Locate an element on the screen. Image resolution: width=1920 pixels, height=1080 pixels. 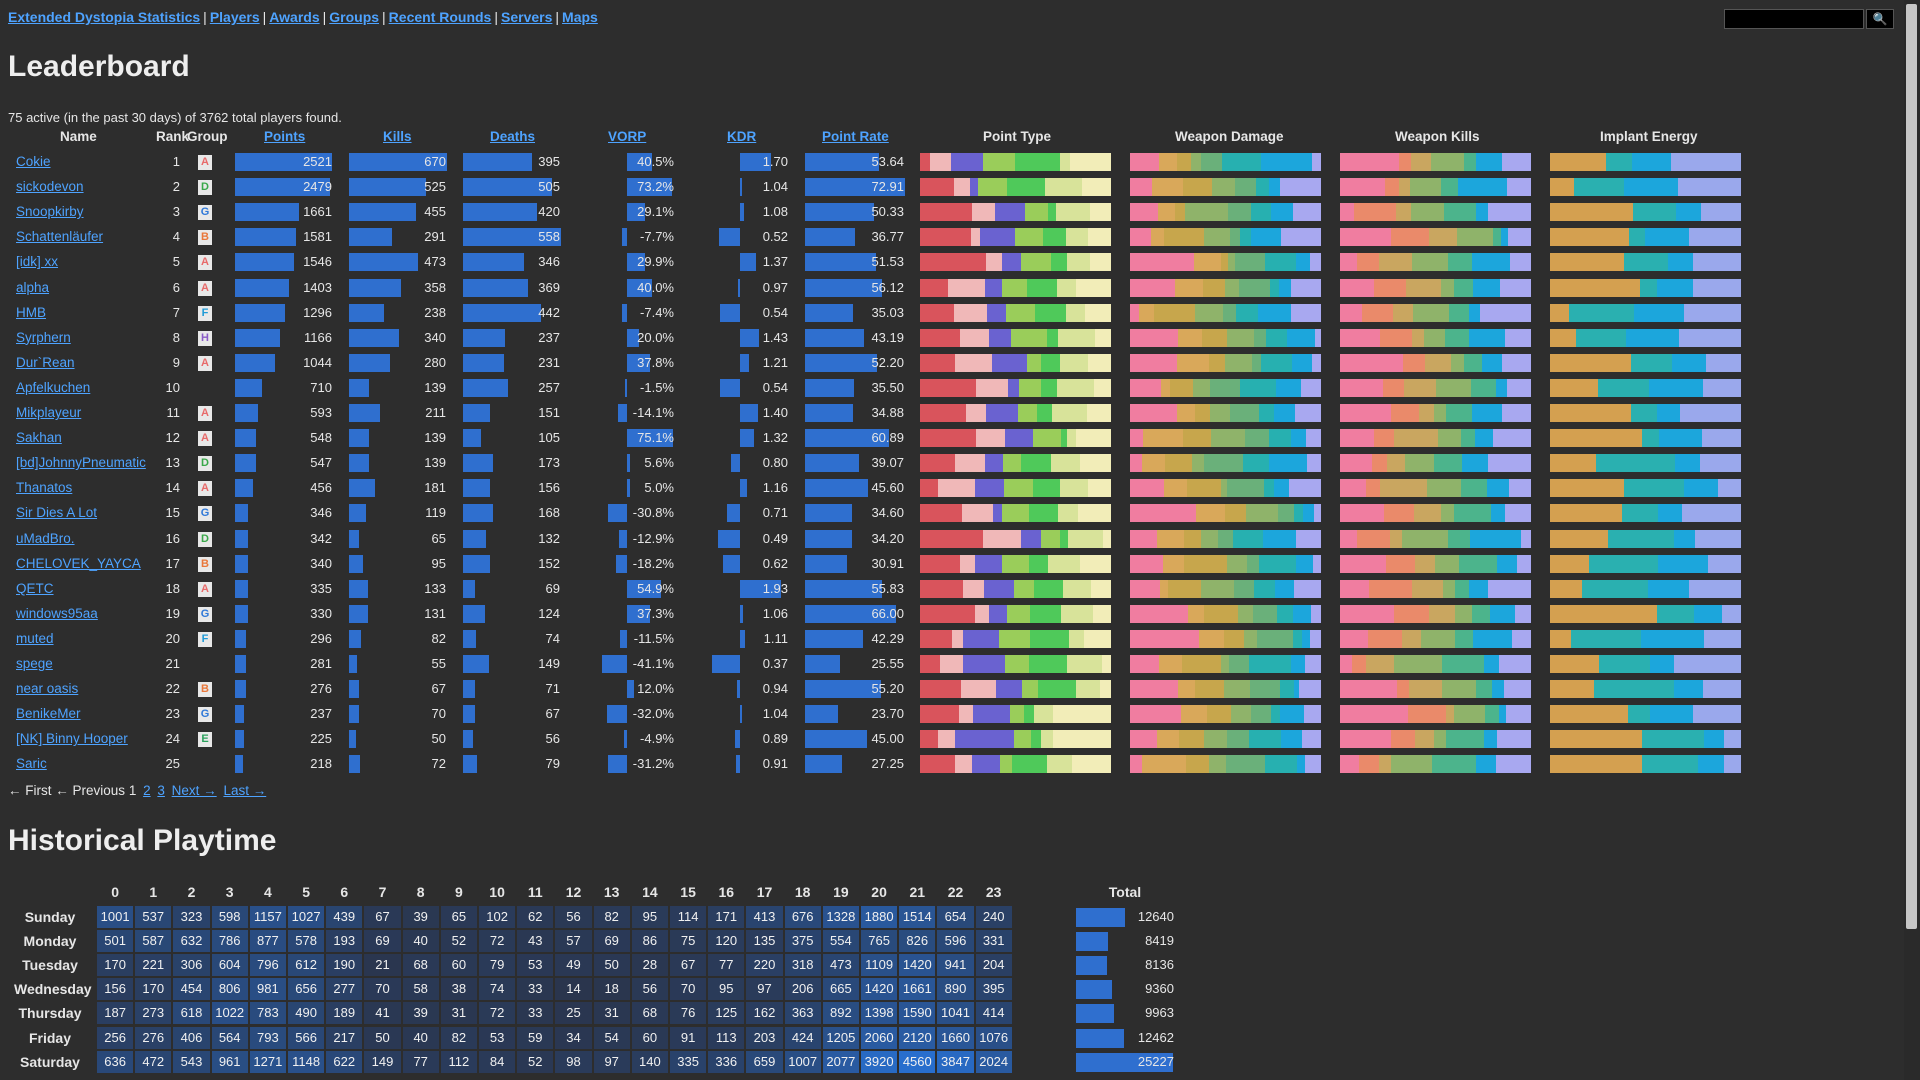
heatmap-cell: 783 is located at coordinates (267, 1013).